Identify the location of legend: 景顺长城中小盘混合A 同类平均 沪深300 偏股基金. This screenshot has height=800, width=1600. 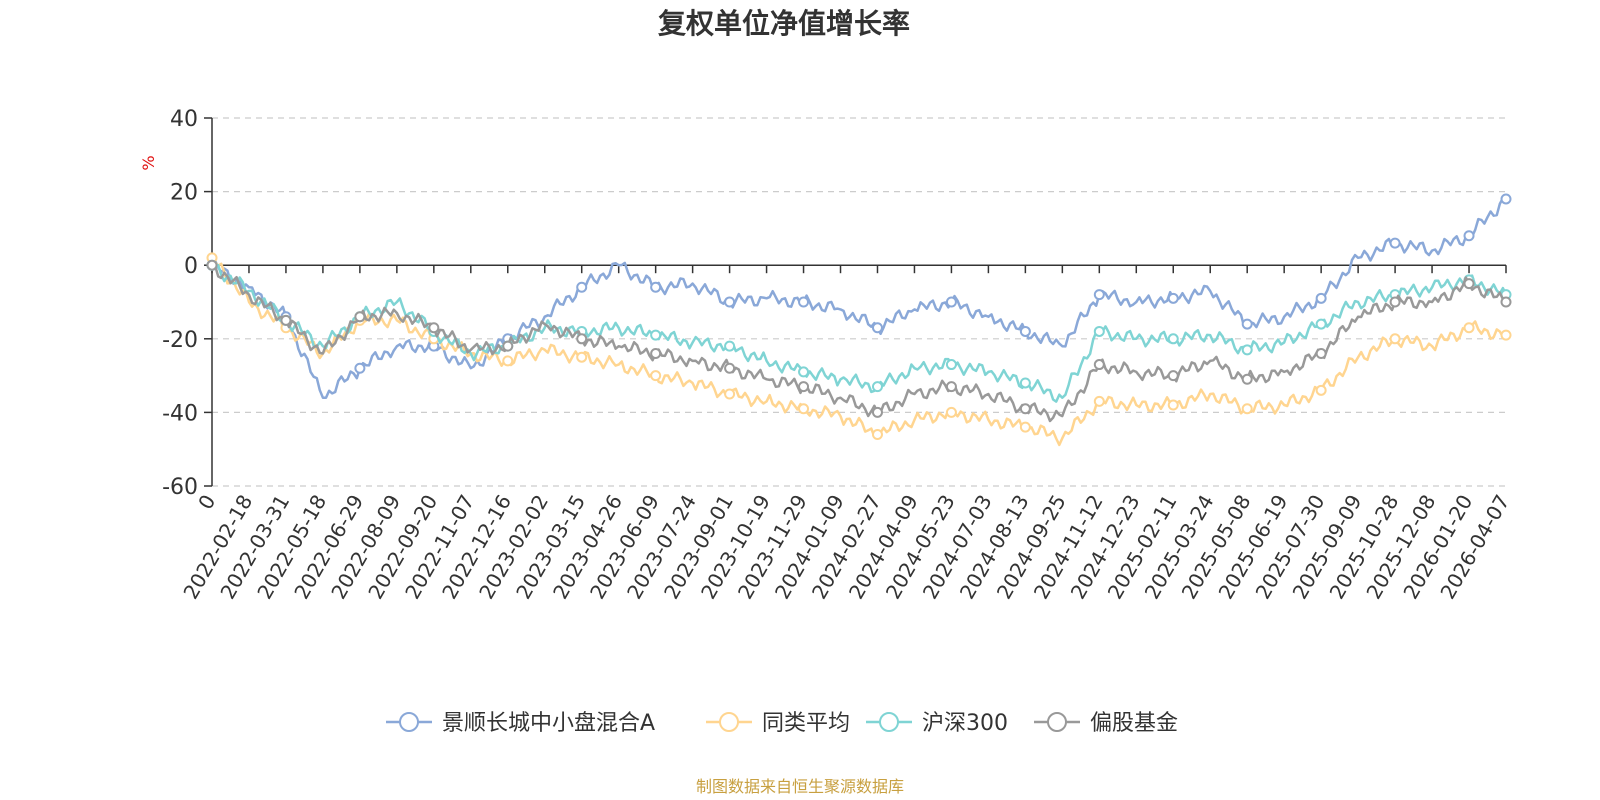
(782, 723).